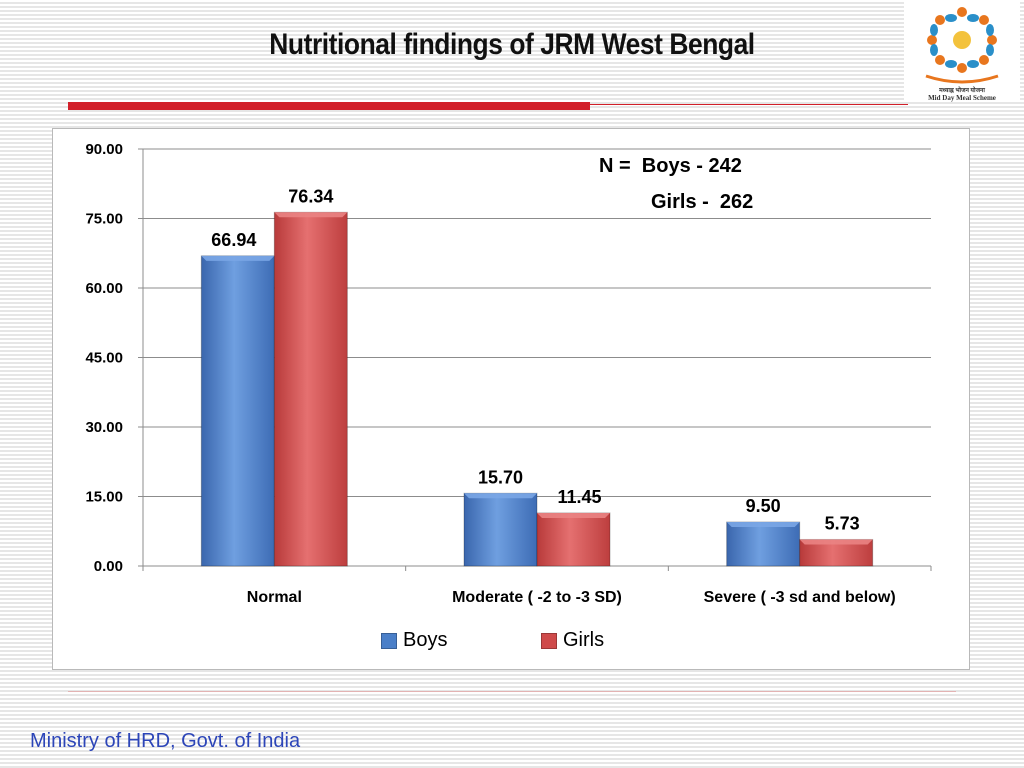  I want to click on data-label-girls-2: 5.73, so click(842, 523).